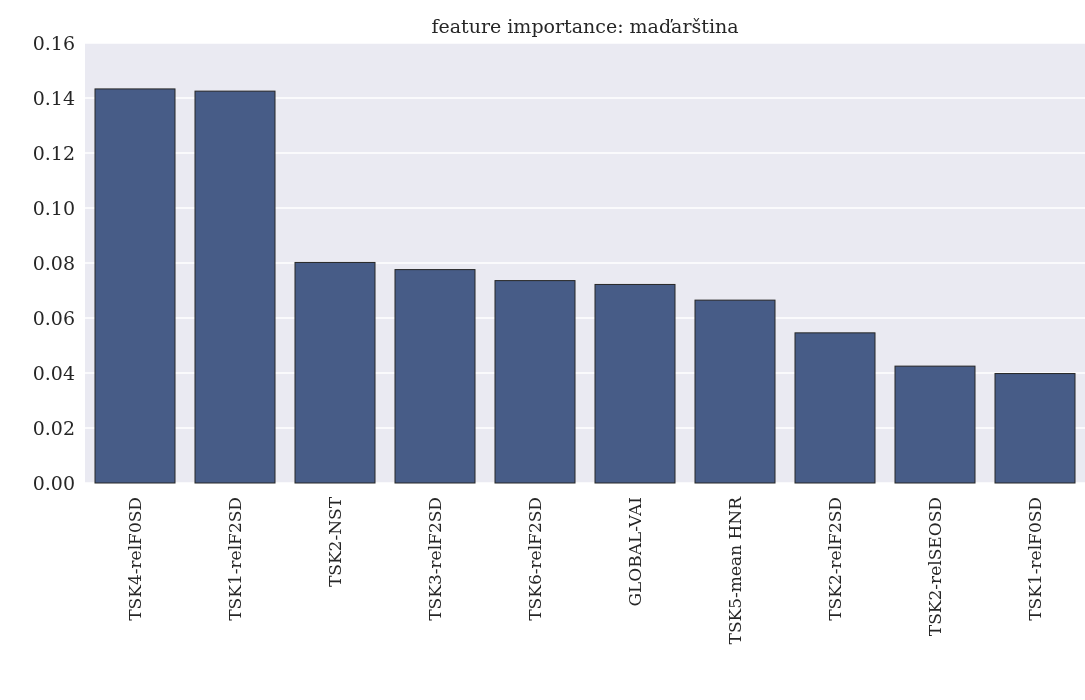 The height and width of the screenshot is (700, 1085). I want to click on x-tick-label: TSK1-relF2SD, so click(234, 559).